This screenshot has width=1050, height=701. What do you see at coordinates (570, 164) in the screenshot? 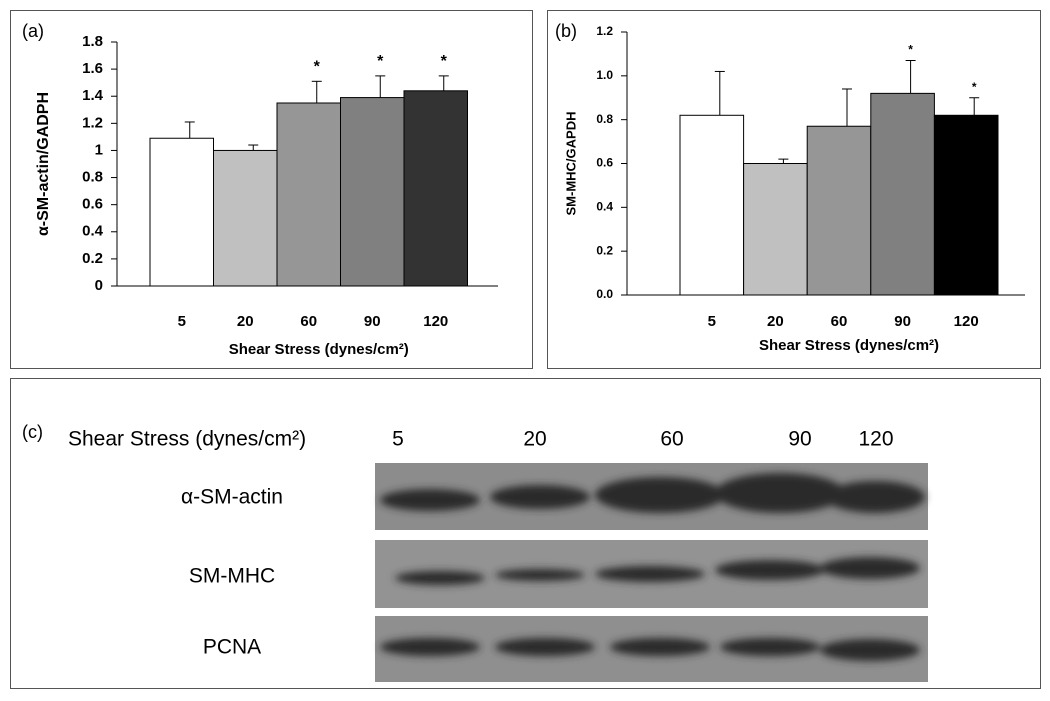
I see `y-axis-label: SM-MHC/GAPDH` at bounding box center [570, 164].